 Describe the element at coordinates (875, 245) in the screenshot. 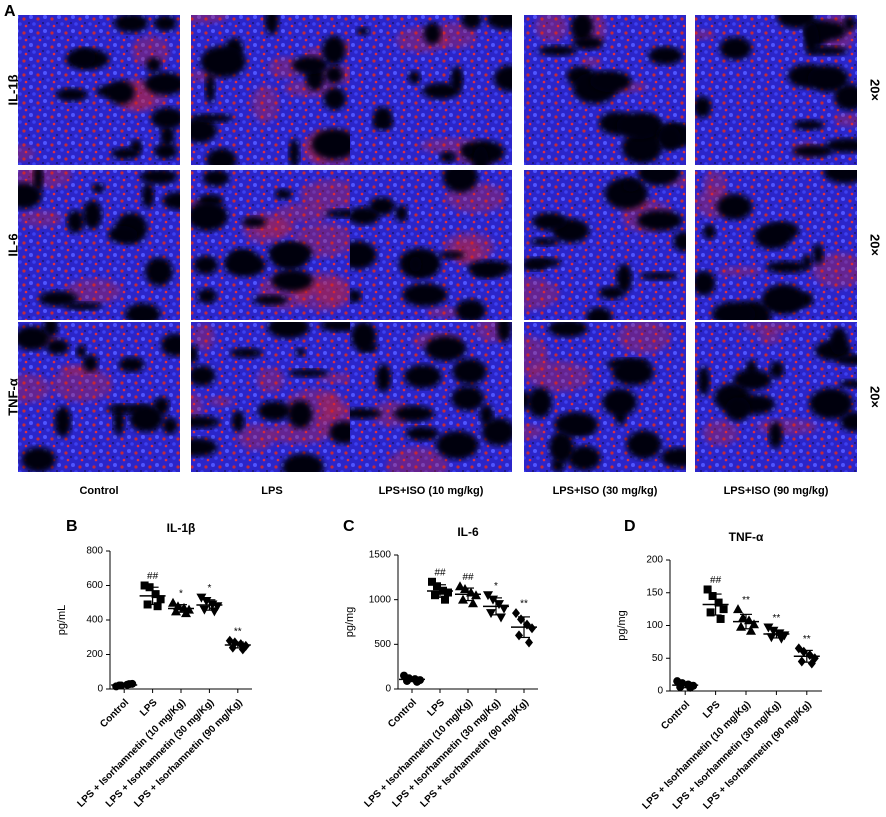

I see `magnification-label: 20×` at that location.